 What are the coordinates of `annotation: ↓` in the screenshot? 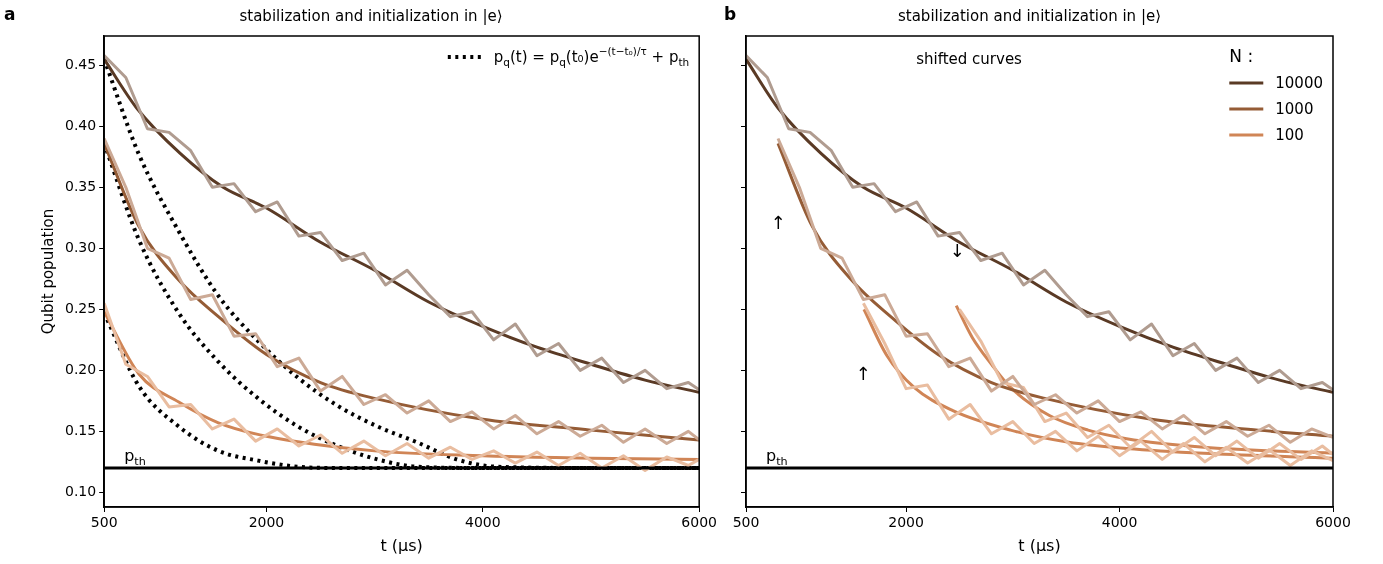 It's located at (957, 251).